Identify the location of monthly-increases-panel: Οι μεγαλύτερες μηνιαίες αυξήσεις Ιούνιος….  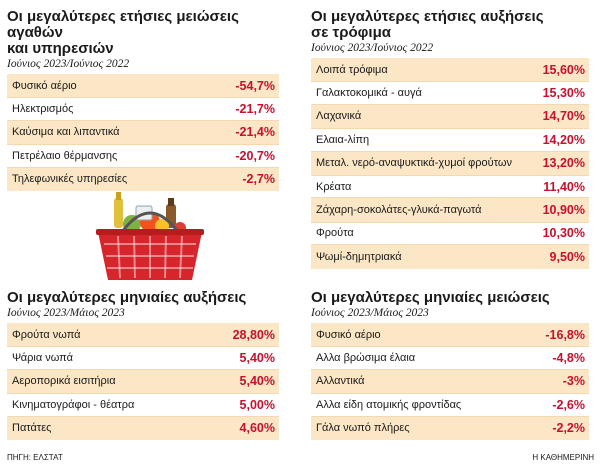
(143, 365).